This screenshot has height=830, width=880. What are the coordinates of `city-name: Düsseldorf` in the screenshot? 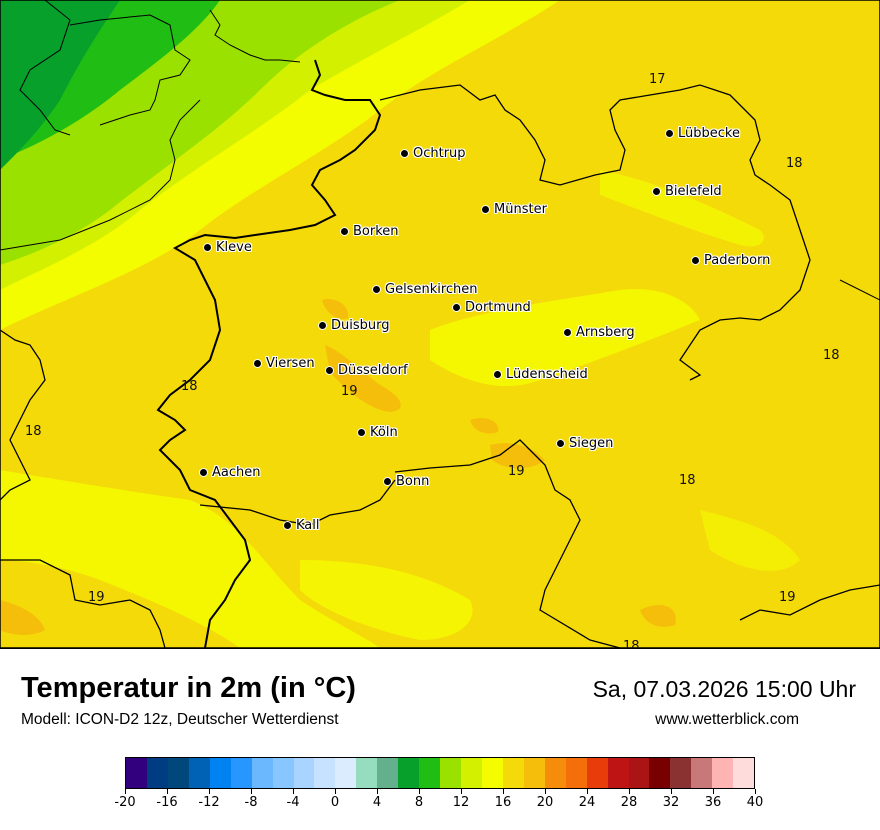 It's located at (373, 370).